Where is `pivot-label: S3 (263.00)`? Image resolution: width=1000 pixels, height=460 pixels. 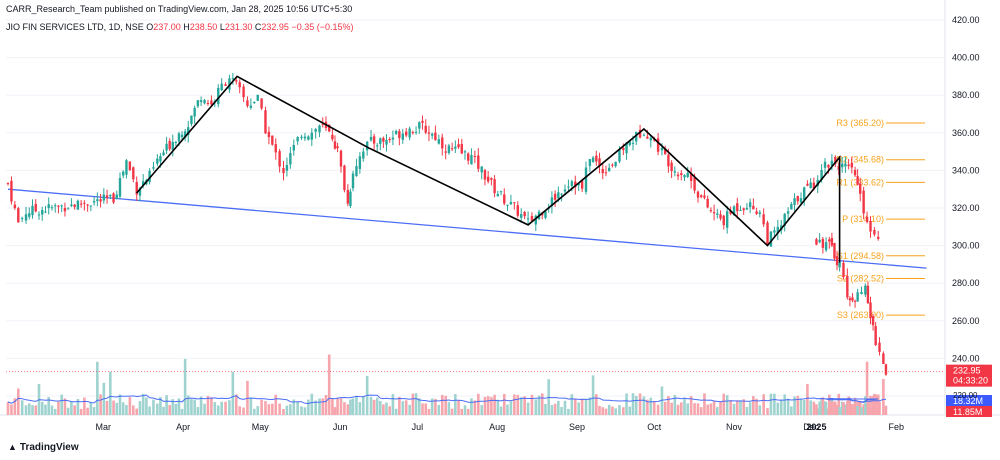 pivot-label: S3 (263.00) is located at coordinates (860, 315).